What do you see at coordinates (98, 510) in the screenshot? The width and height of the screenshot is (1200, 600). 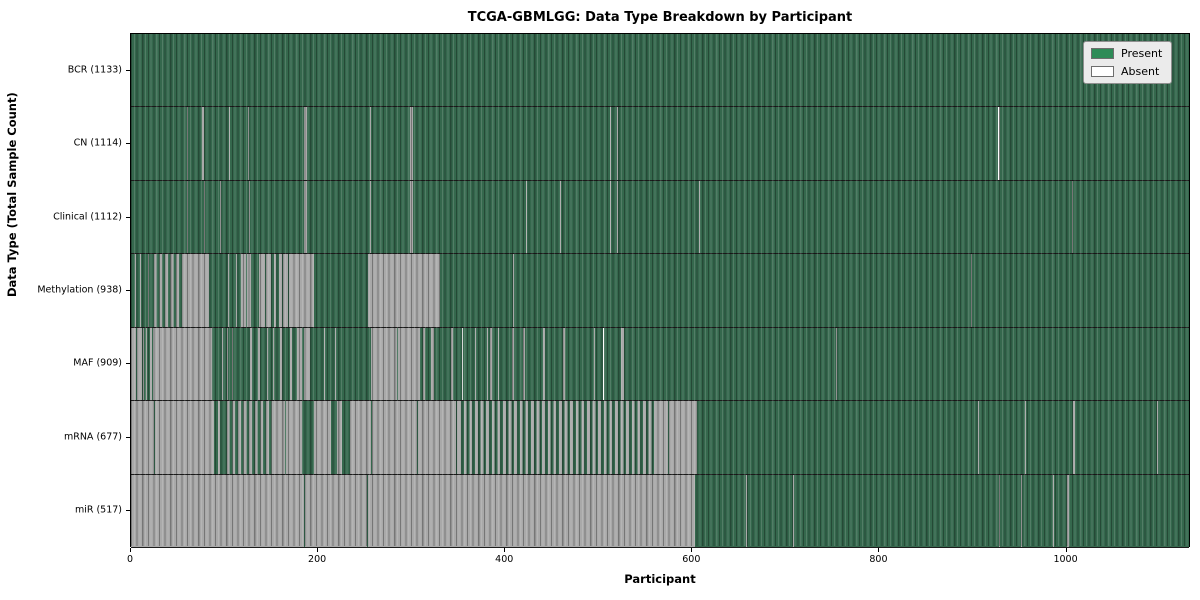 I see `ytick-label-mir: miR (517)` at bounding box center [98, 510].